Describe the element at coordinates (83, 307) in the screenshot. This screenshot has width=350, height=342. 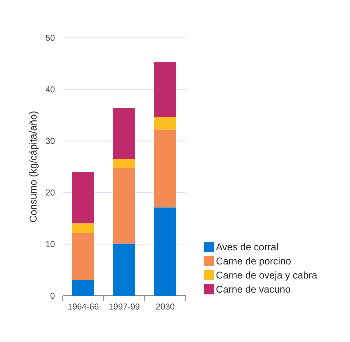
I see `x-tick-label: 1964-66` at that location.